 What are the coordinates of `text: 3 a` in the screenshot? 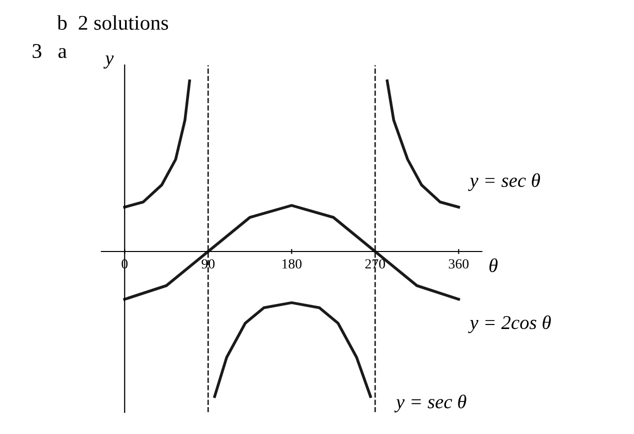 It's located at (49, 51).